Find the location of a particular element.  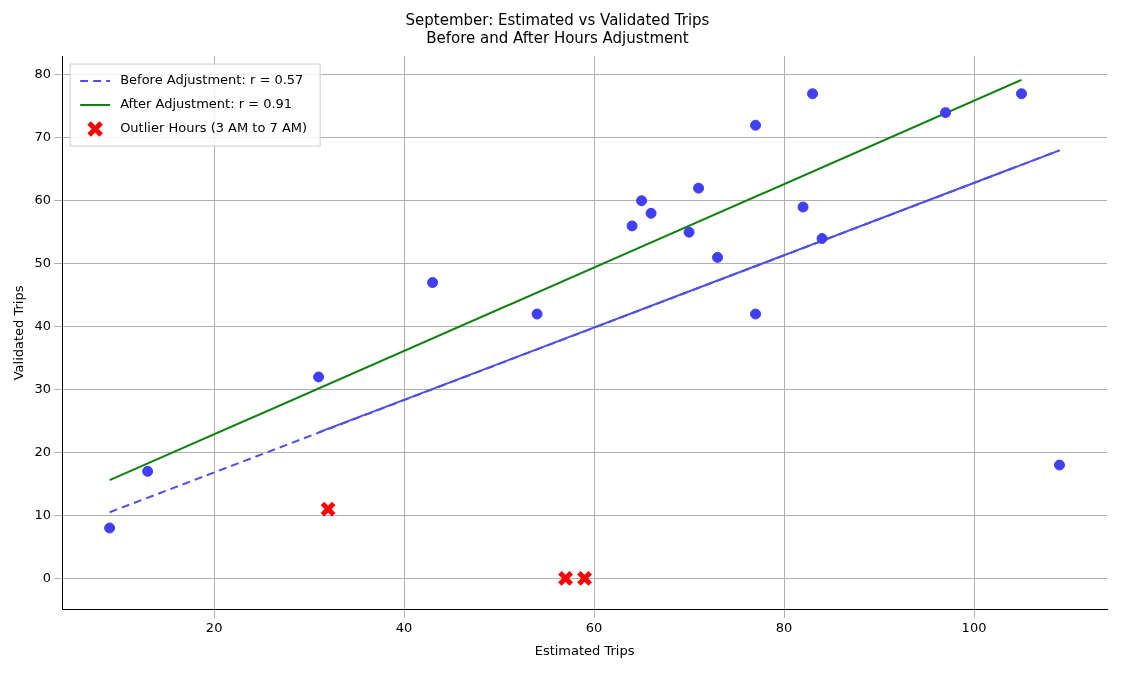

y-tick-label: 70 is located at coordinates (43, 137).